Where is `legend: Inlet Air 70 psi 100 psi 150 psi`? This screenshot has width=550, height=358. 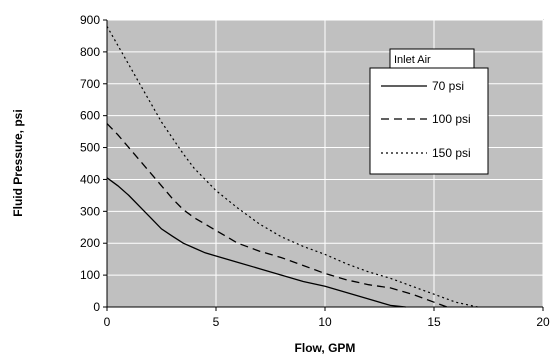 legend: Inlet Air 70 psi 100 psi 150 psi is located at coordinates (429, 111).